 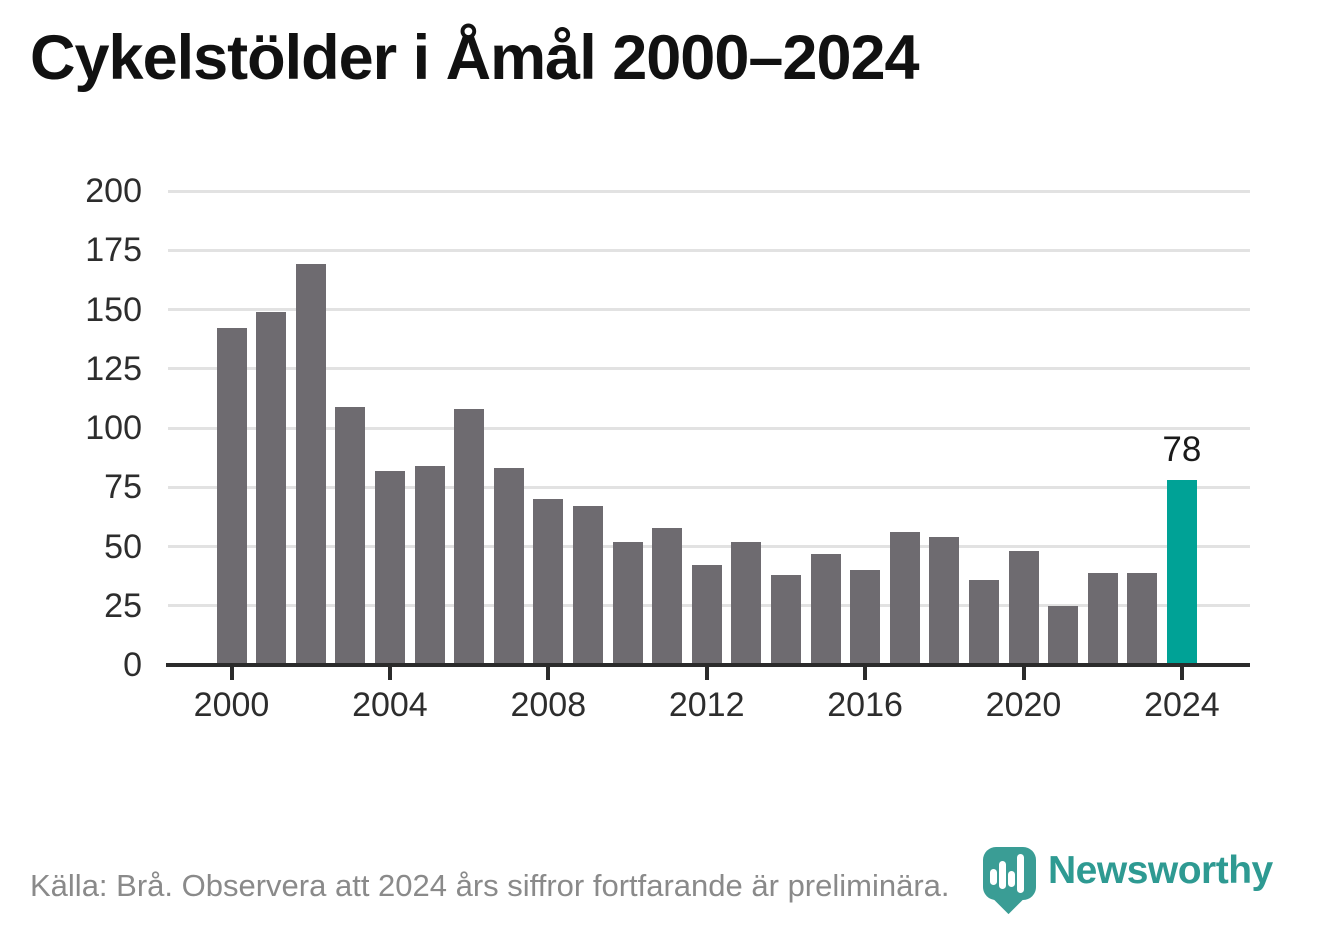 What do you see at coordinates (1142, 618) in the screenshot?
I see `bar-2023` at bounding box center [1142, 618].